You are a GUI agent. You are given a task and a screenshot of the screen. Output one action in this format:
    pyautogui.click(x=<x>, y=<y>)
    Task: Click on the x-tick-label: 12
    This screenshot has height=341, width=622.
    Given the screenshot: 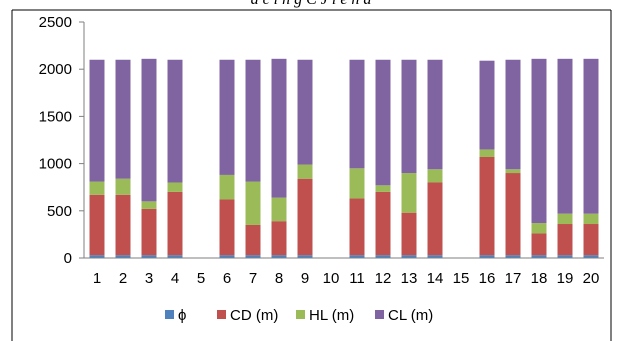 What is the action you would take?
    pyautogui.click(x=383, y=278)
    